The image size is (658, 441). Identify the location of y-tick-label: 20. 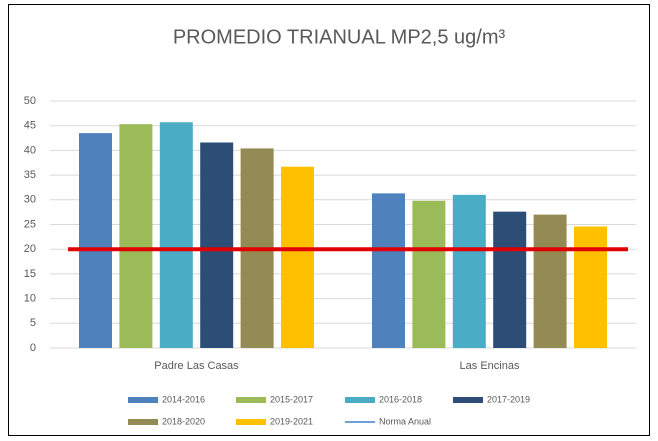
(30, 249).